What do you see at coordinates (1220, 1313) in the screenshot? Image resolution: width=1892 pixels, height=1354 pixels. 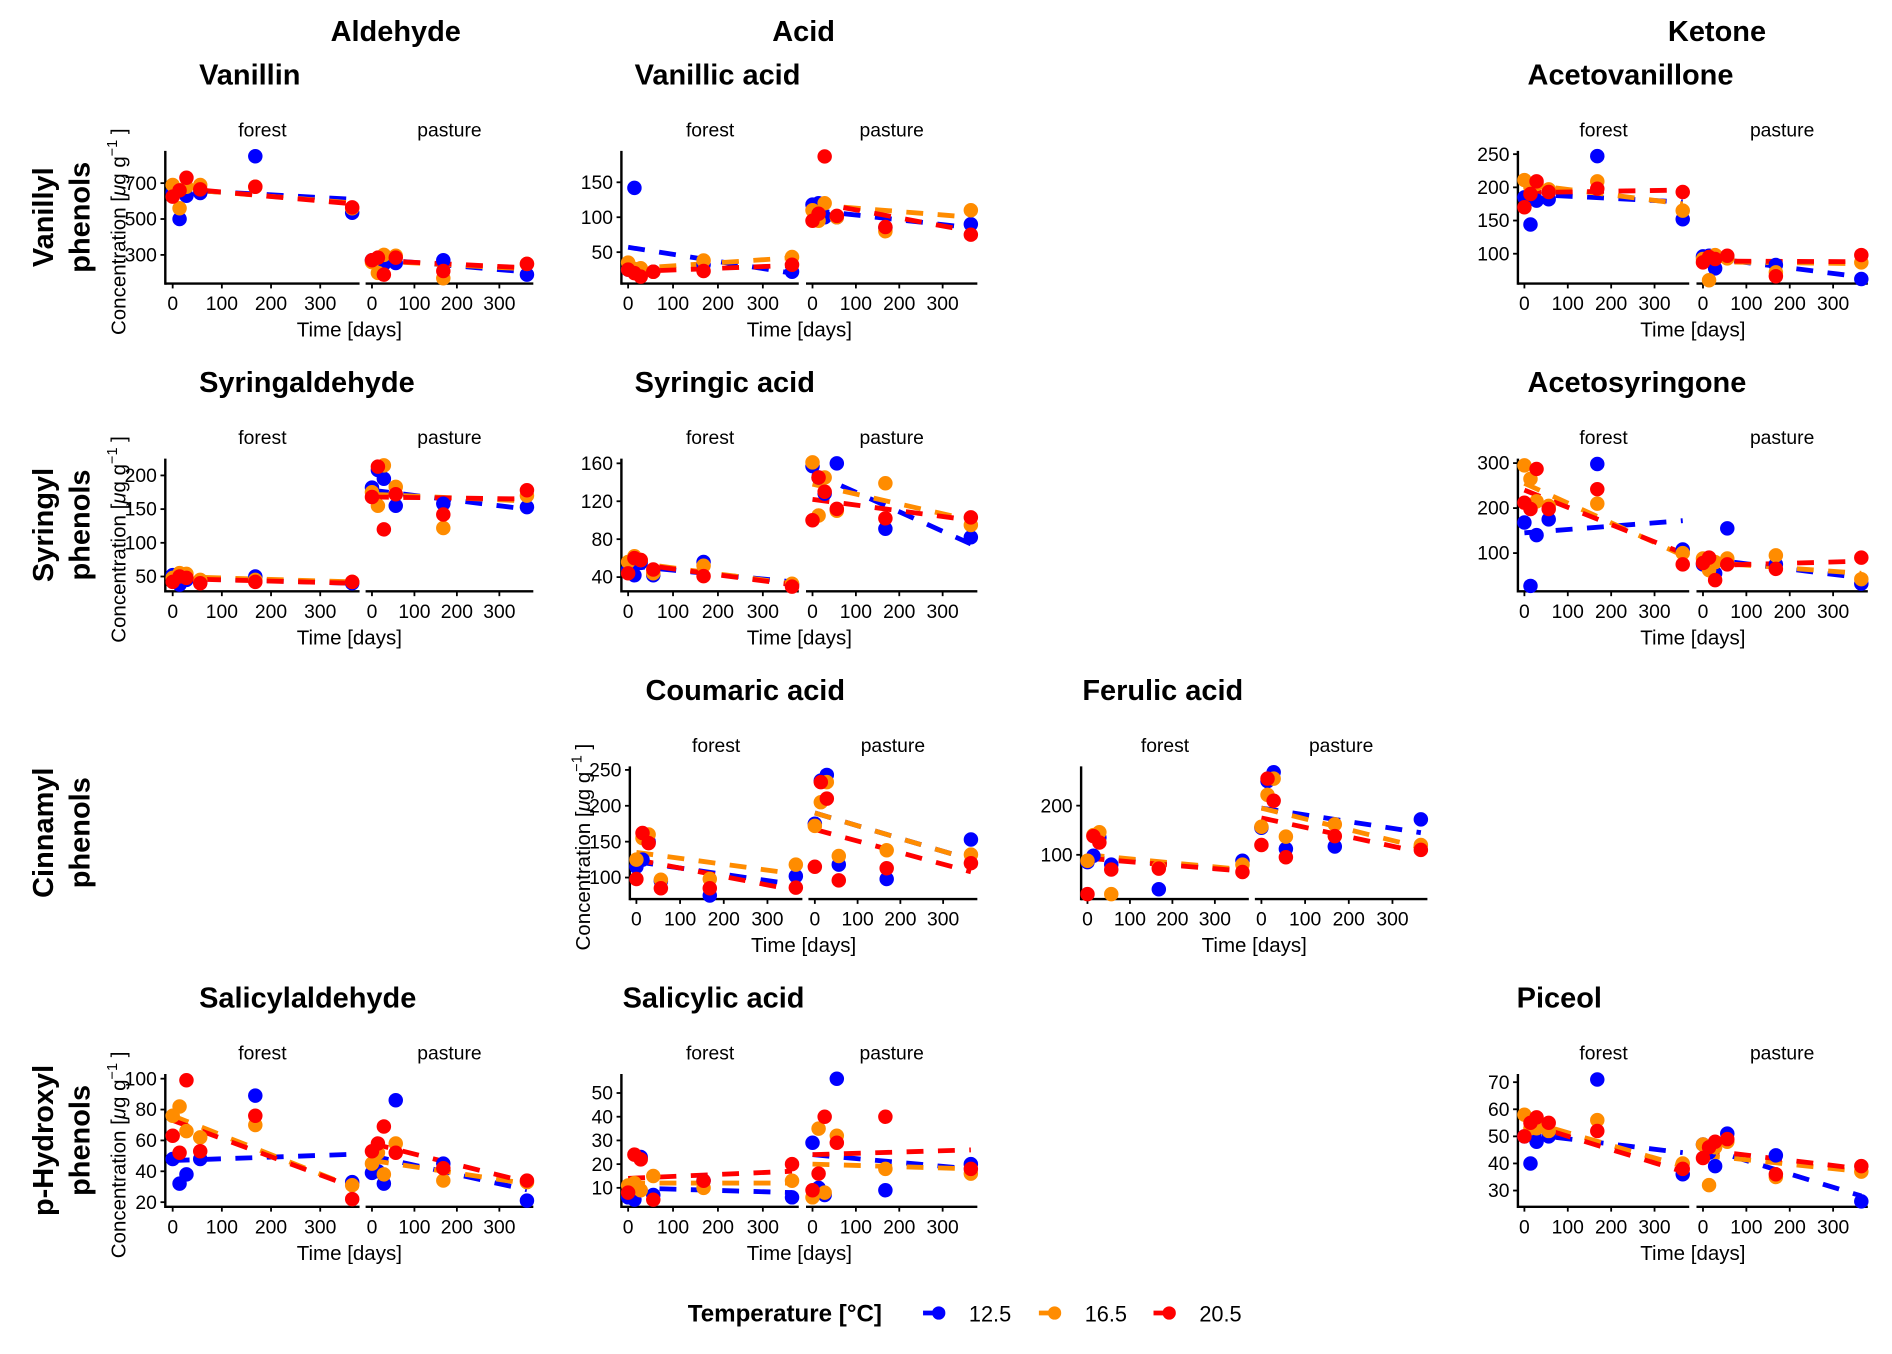 I see `legend-label: 20.5` at bounding box center [1220, 1313].